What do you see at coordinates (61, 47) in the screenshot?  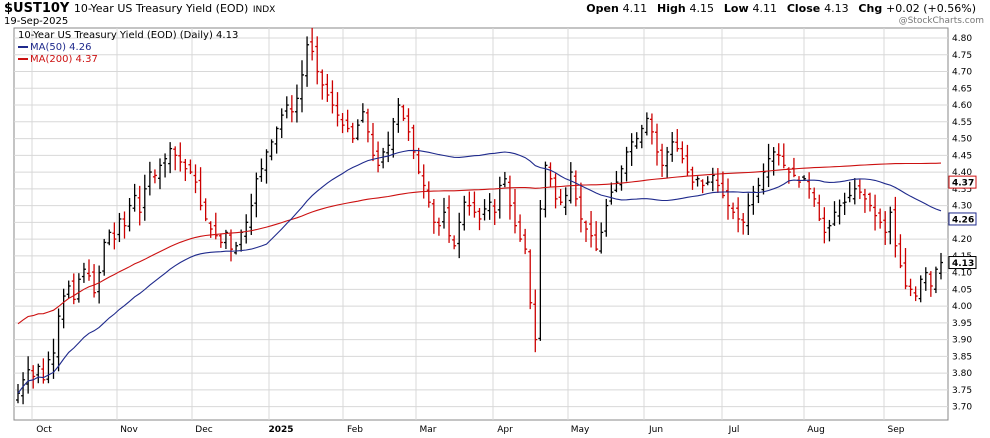 I see `legend-ma50-text: MA(50) 4.26` at bounding box center [61, 47].